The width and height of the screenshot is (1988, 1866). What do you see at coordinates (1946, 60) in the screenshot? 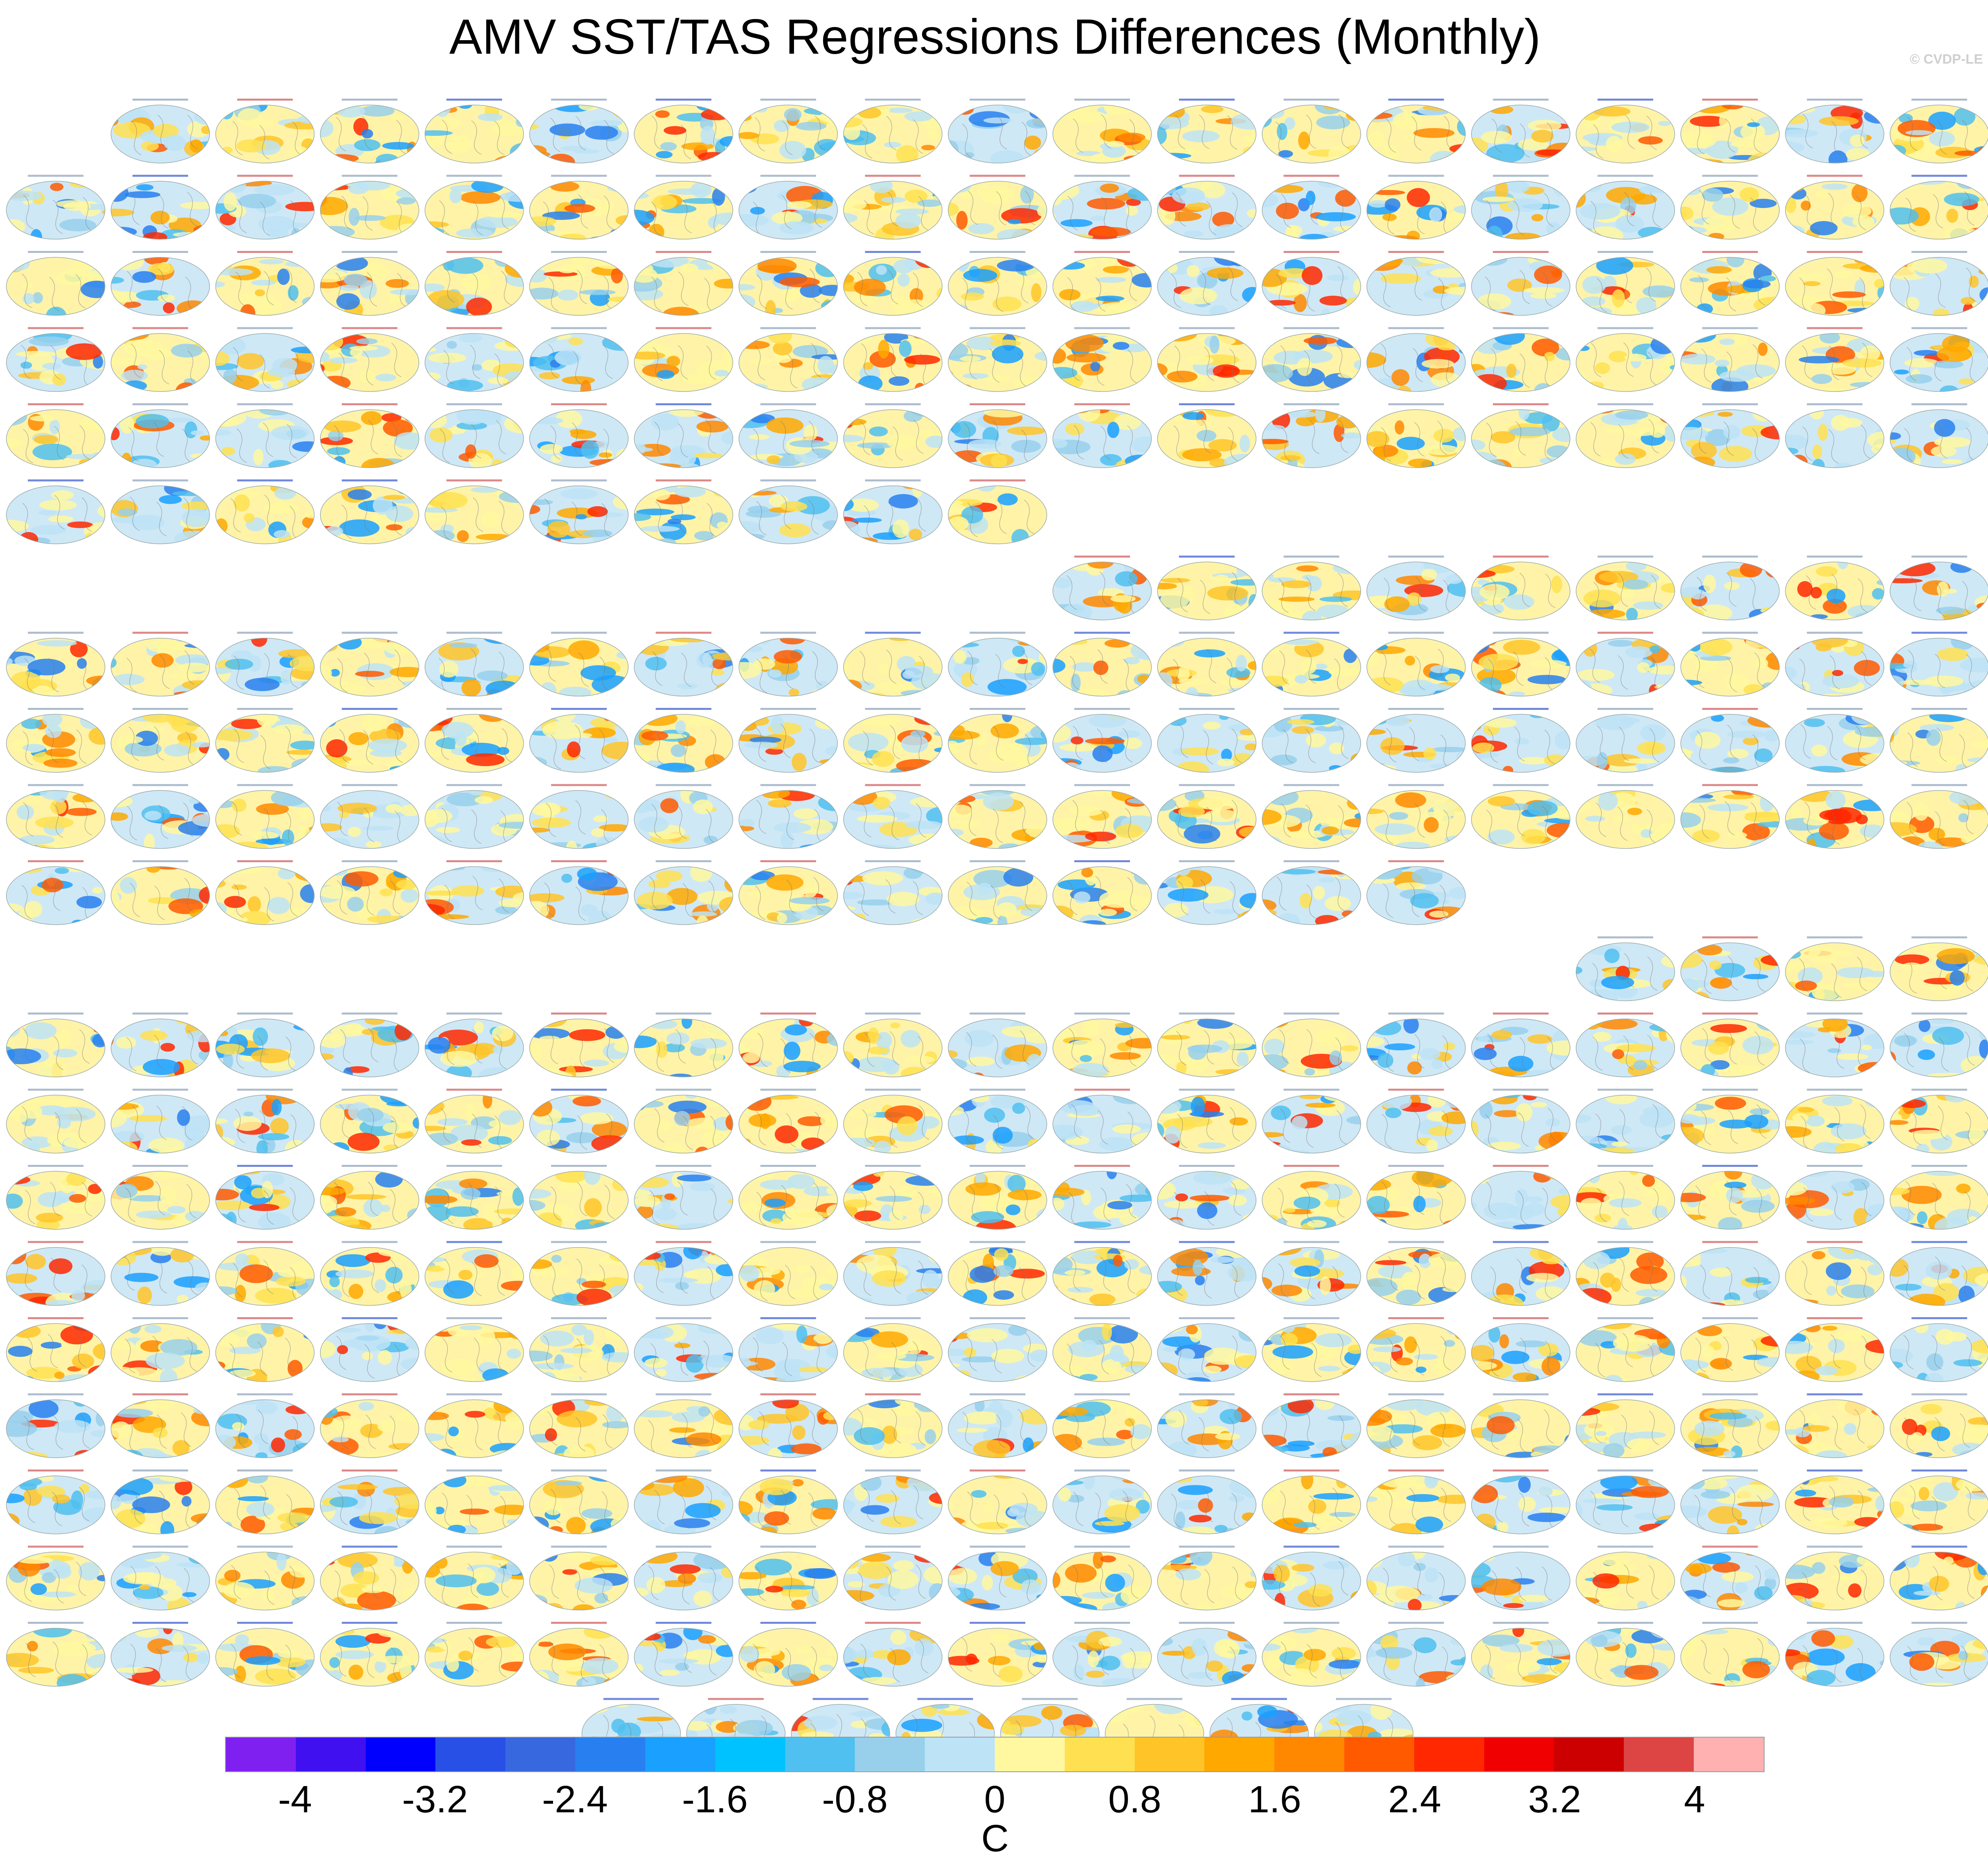
I see `credit-label: © CVDP-LE` at bounding box center [1946, 60].